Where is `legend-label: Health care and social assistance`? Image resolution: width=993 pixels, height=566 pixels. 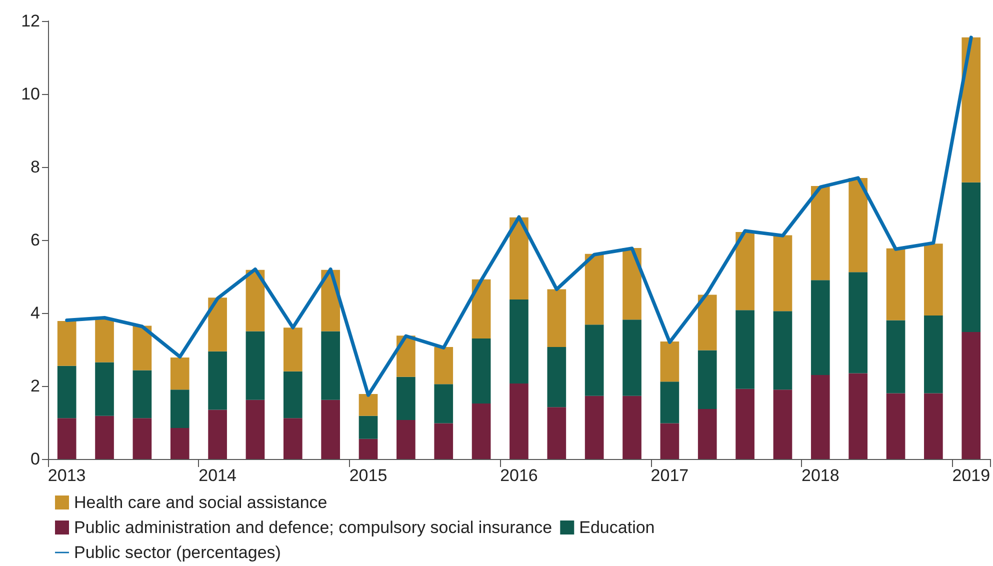
legend-label: Health care and social assistance is located at coordinates (201, 502).